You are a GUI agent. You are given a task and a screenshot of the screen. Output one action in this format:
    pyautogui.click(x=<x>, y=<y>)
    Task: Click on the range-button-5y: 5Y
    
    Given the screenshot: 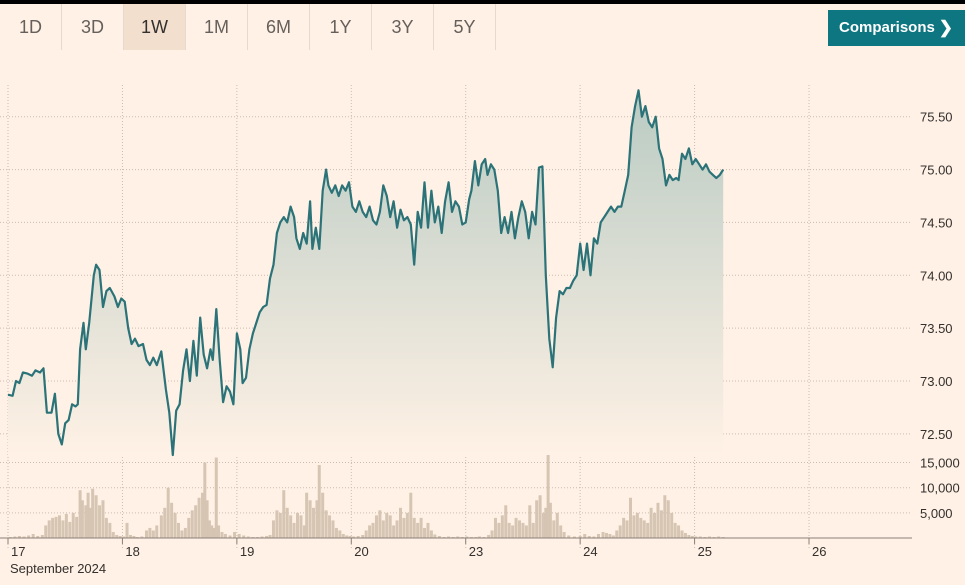 What is the action you would take?
    pyautogui.click(x=465, y=27)
    